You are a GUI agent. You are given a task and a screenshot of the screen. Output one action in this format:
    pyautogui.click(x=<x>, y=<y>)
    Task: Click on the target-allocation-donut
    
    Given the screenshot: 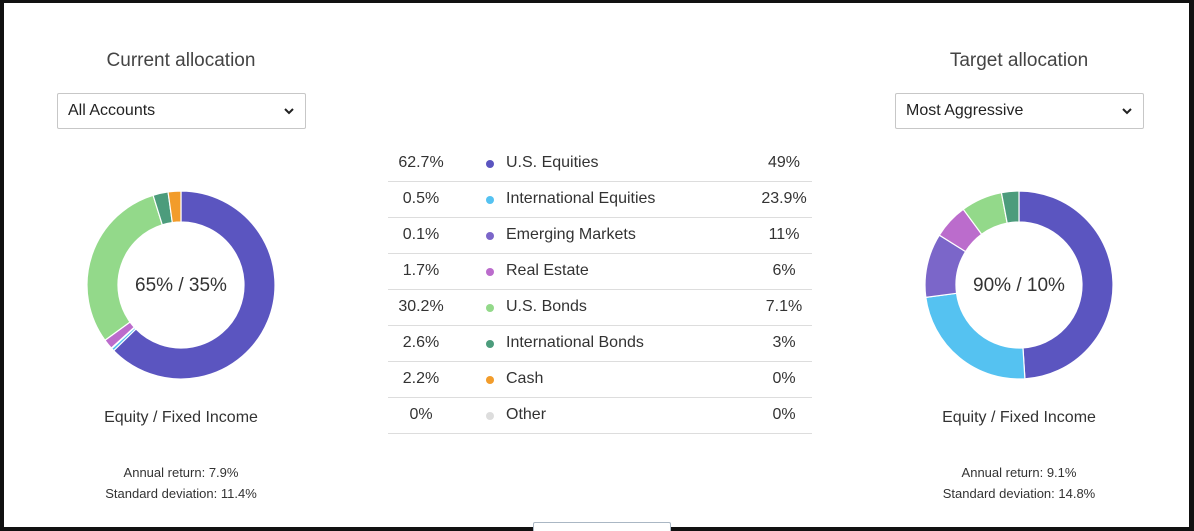 What is the action you would take?
    pyautogui.click(x=1019, y=285)
    